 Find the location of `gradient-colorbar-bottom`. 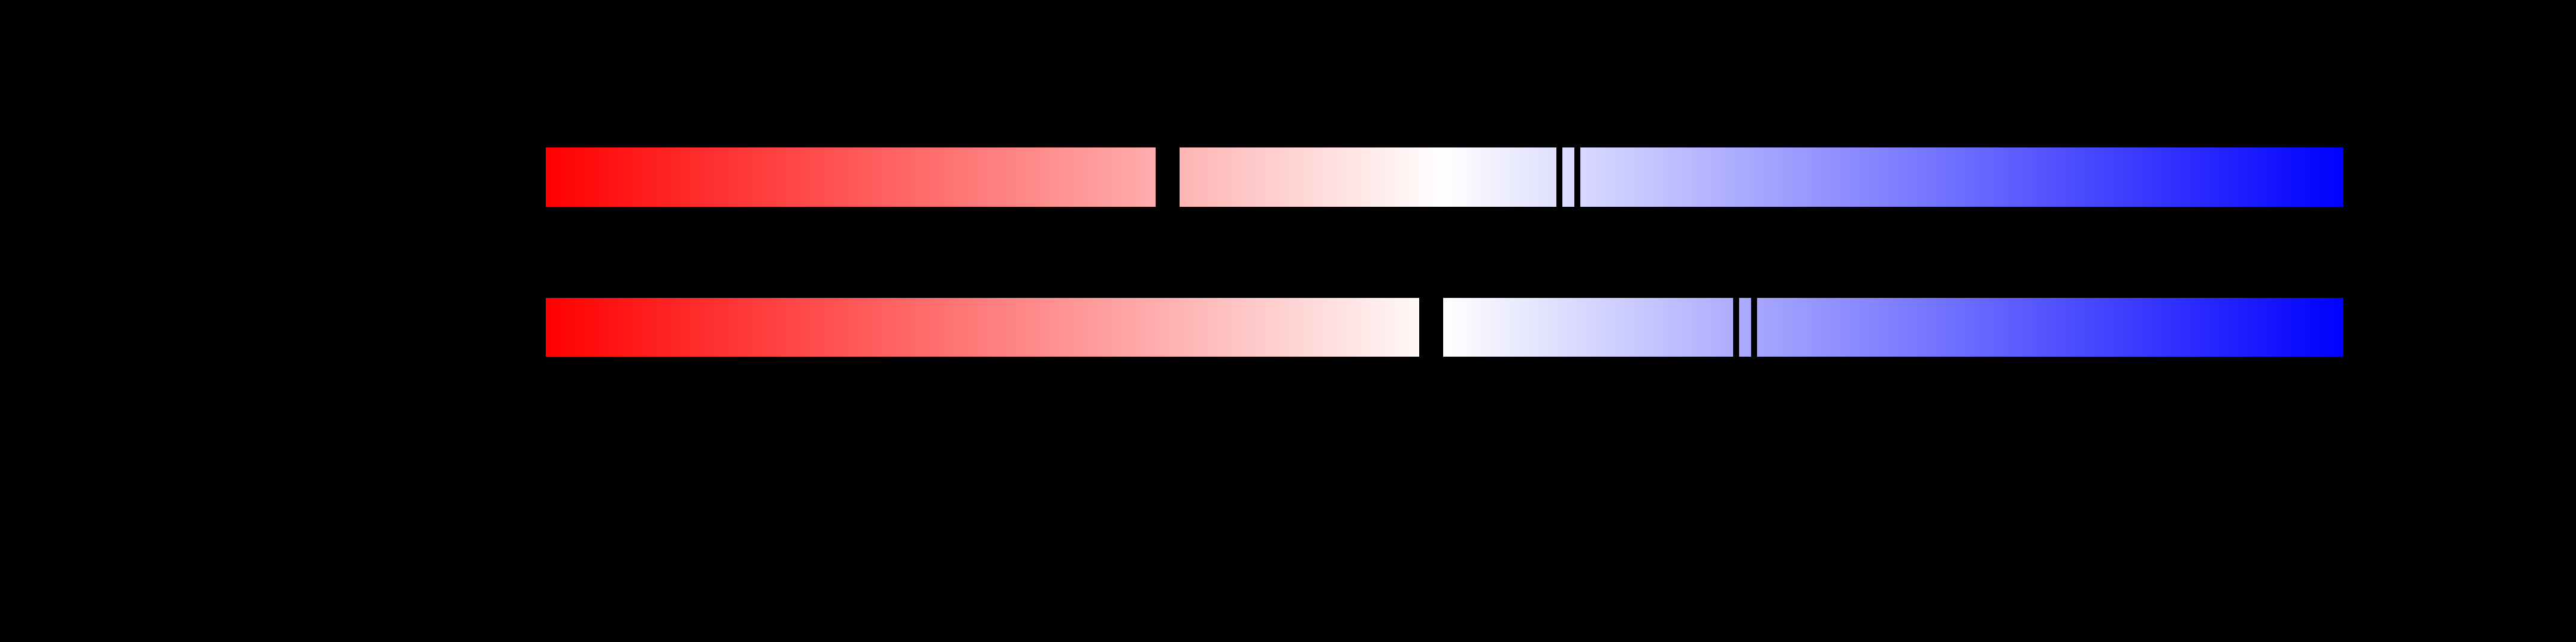

gradient-colorbar-bottom is located at coordinates (1444, 327).